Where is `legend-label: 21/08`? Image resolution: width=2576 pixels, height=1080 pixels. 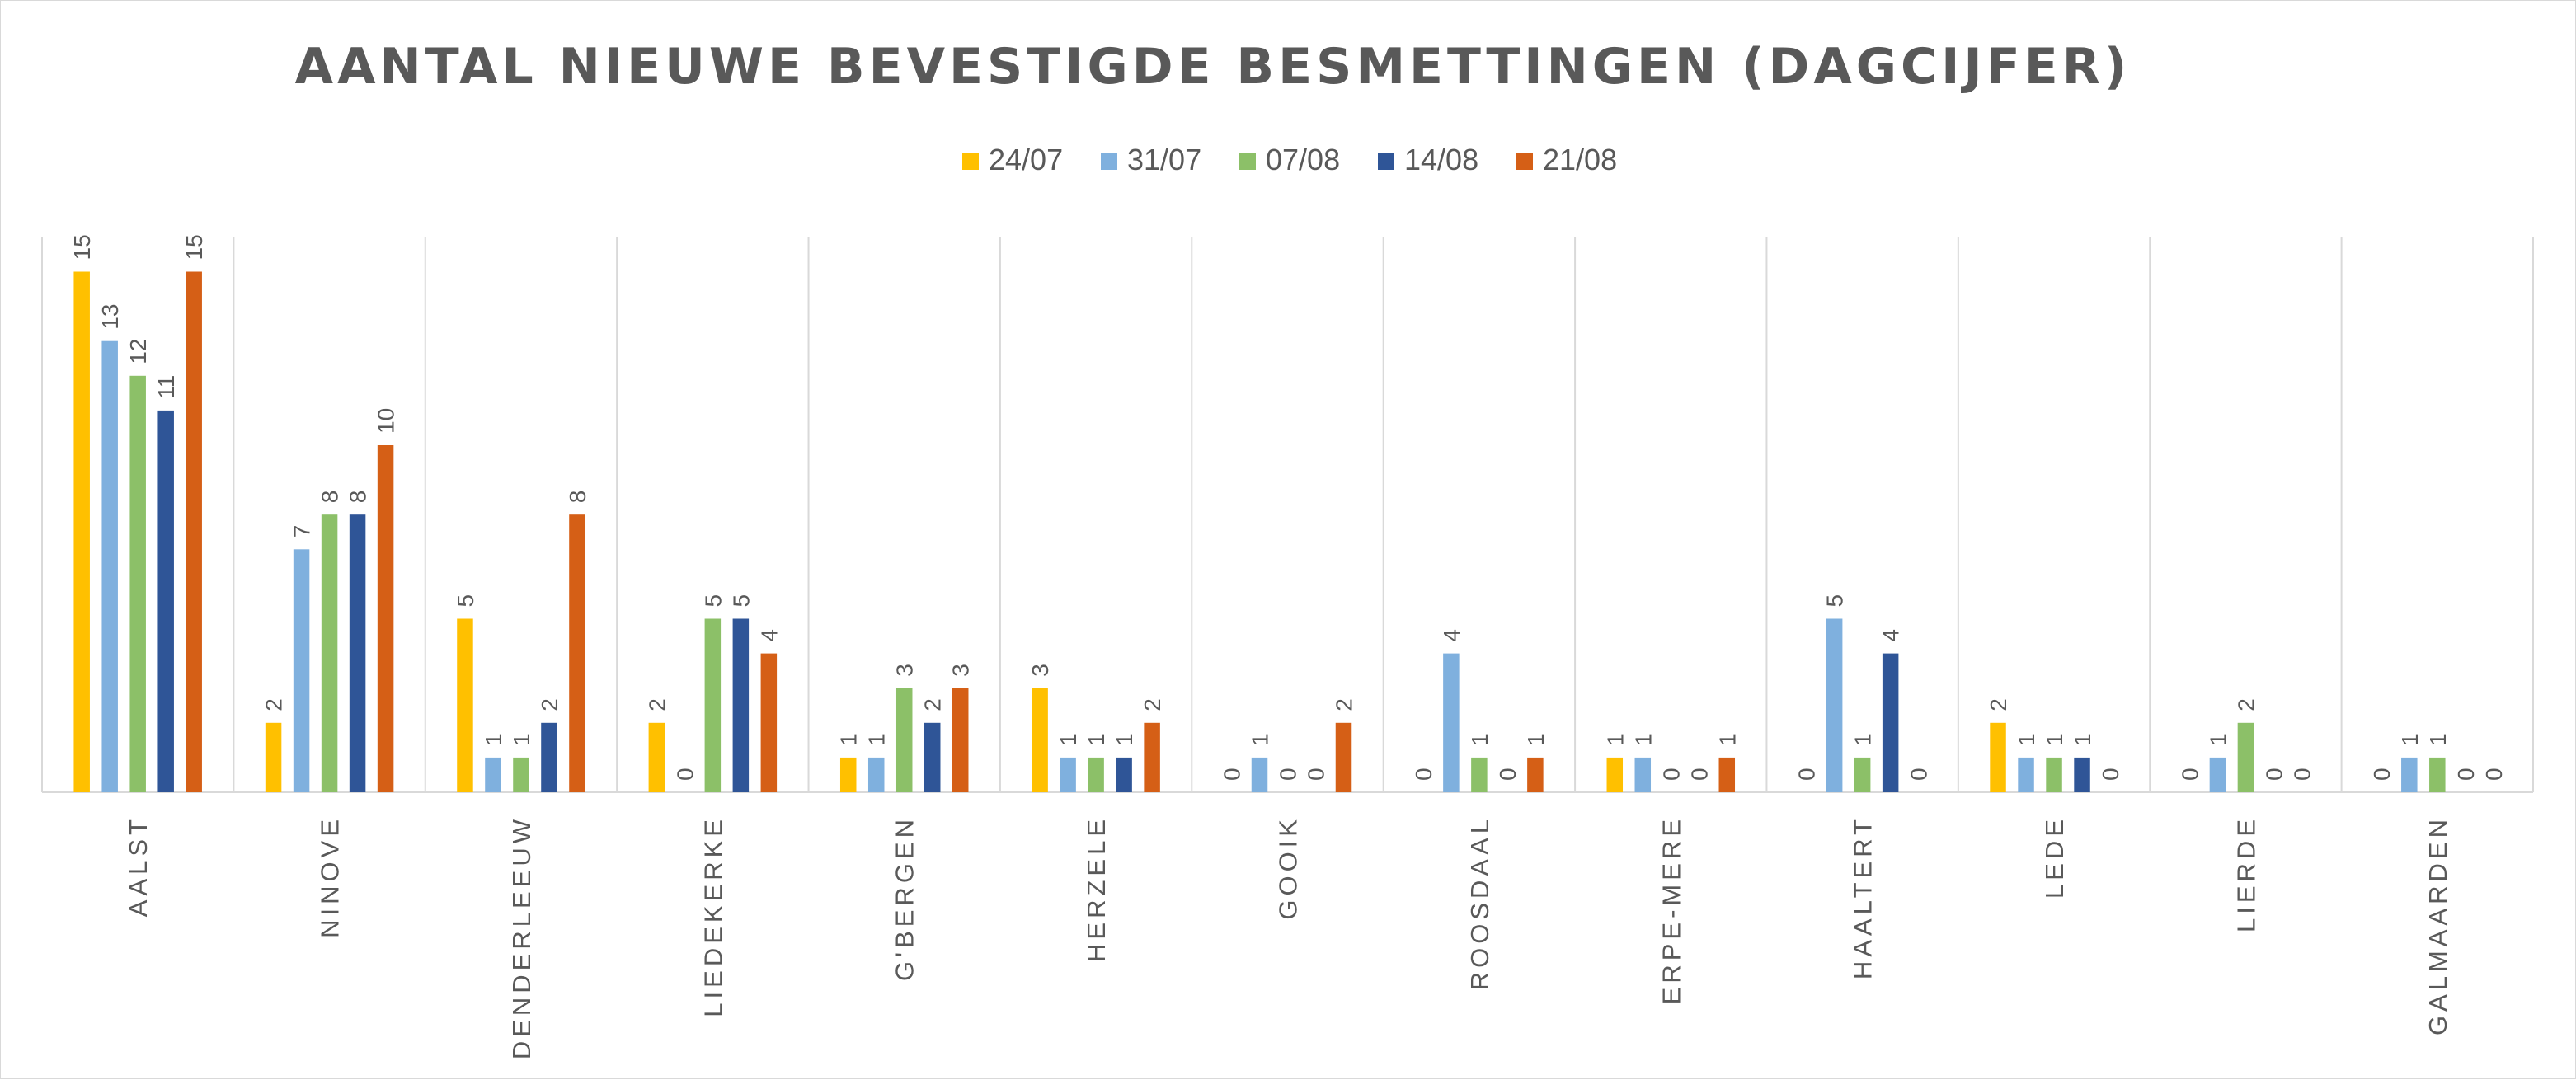
legend-label: 21/08 is located at coordinates (1580, 160).